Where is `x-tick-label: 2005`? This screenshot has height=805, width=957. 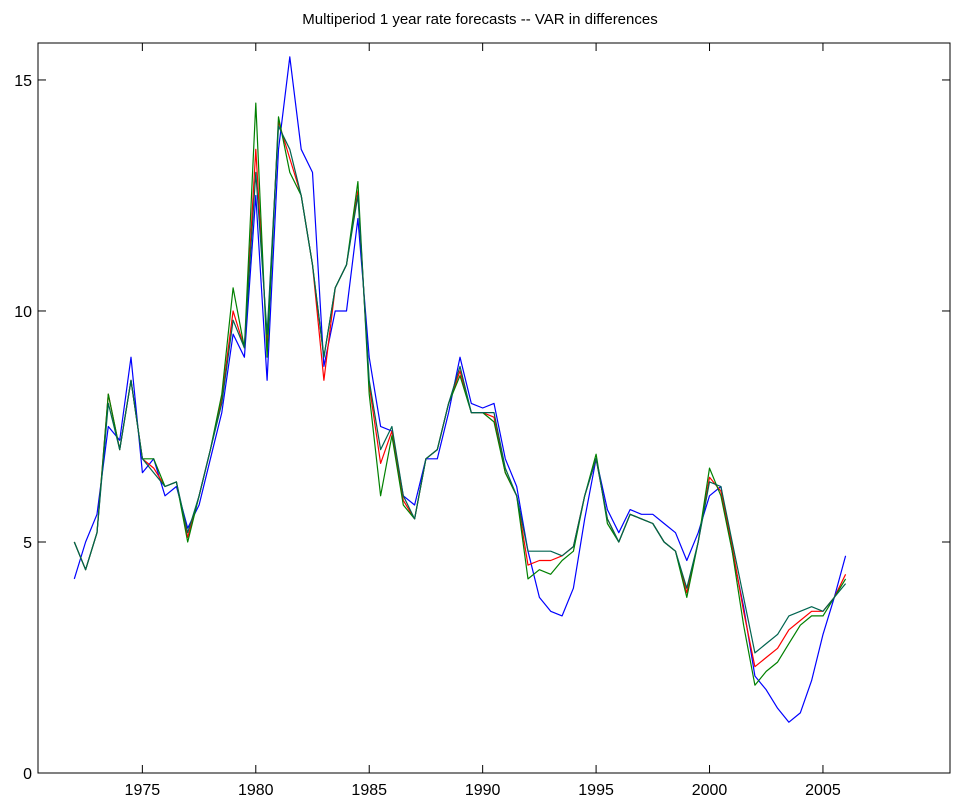 x-tick-label: 2005 is located at coordinates (823, 790).